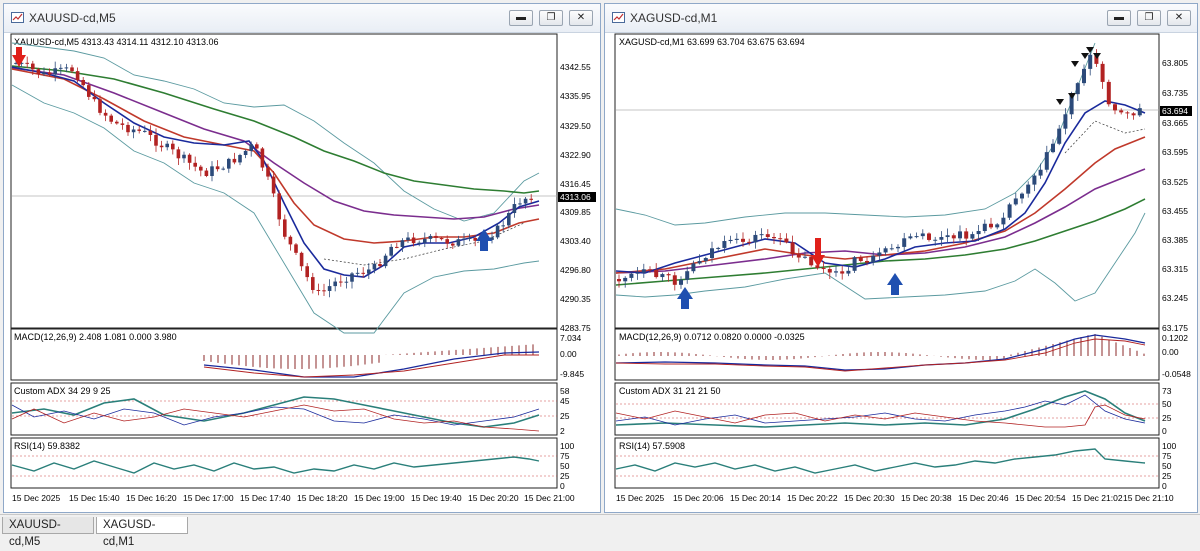  I want to click on time-label: 15 Dec 21:10, so click(1148, 498).